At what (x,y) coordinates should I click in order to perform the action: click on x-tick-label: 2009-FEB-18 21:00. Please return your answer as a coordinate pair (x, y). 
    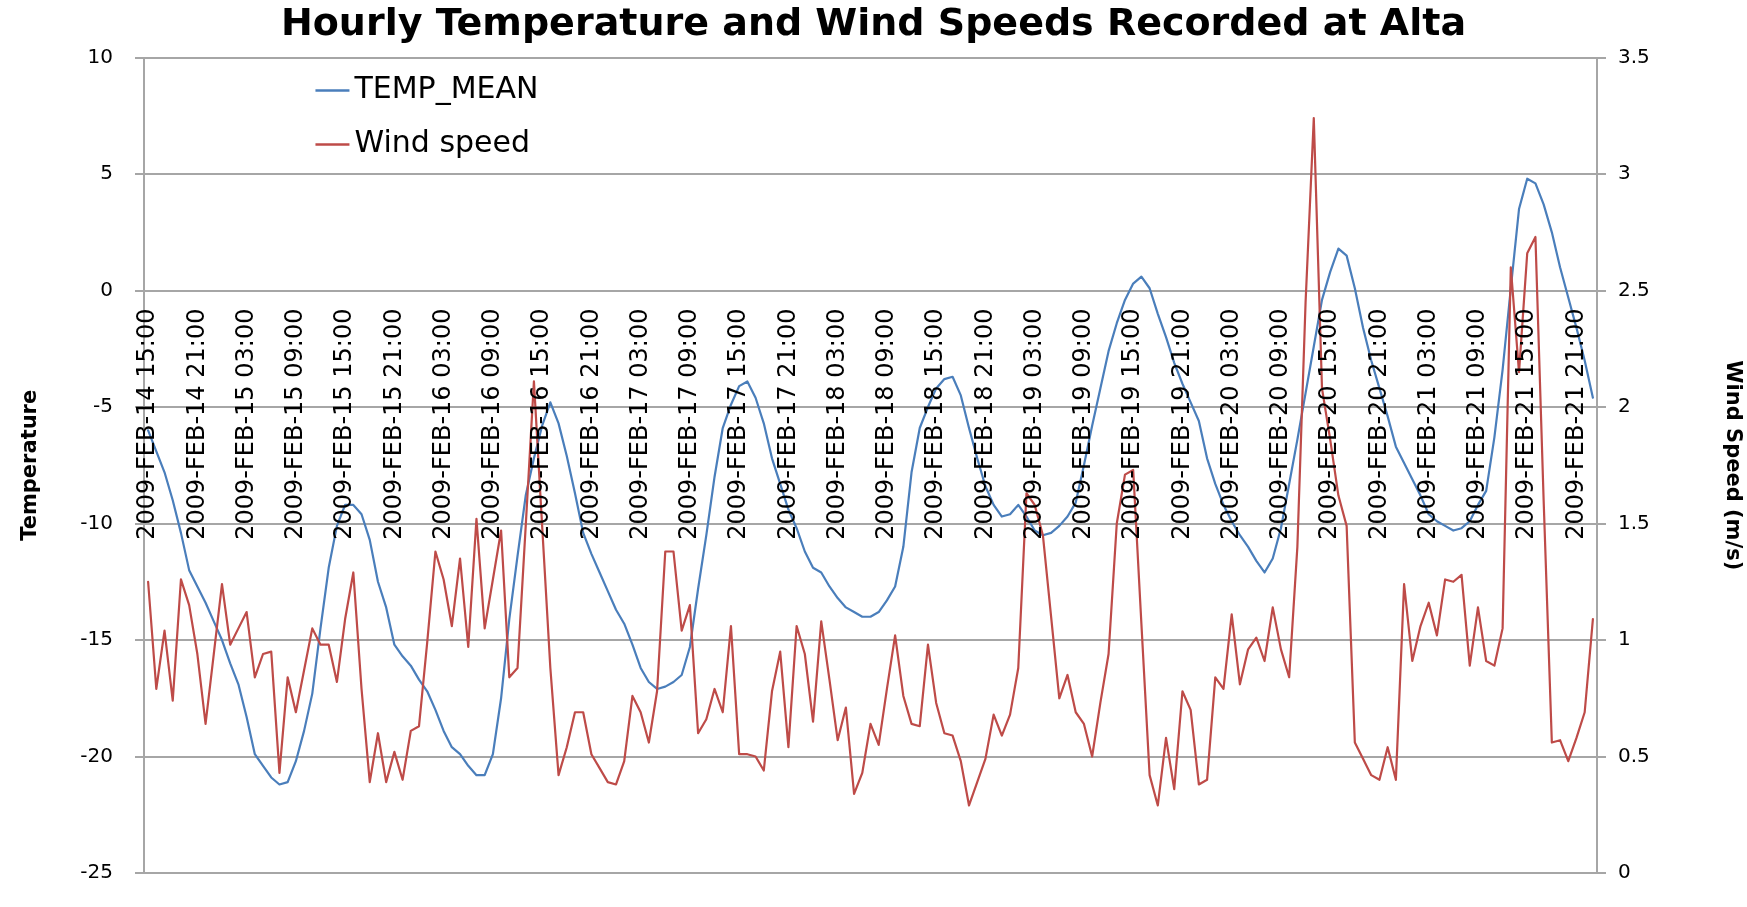
    Looking at the image, I should click on (983, 424).